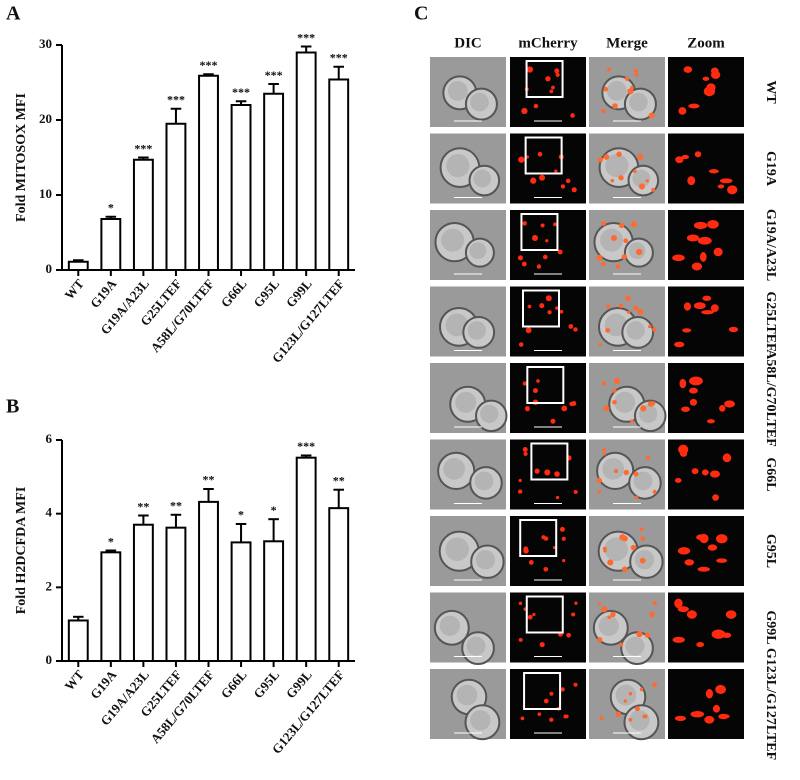 Image resolution: width=800 pixels, height=780 pixels. What do you see at coordinates (234, 293) in the screenshot?
I see `x-tick-label: G66L` at bounding box center [234, 293].